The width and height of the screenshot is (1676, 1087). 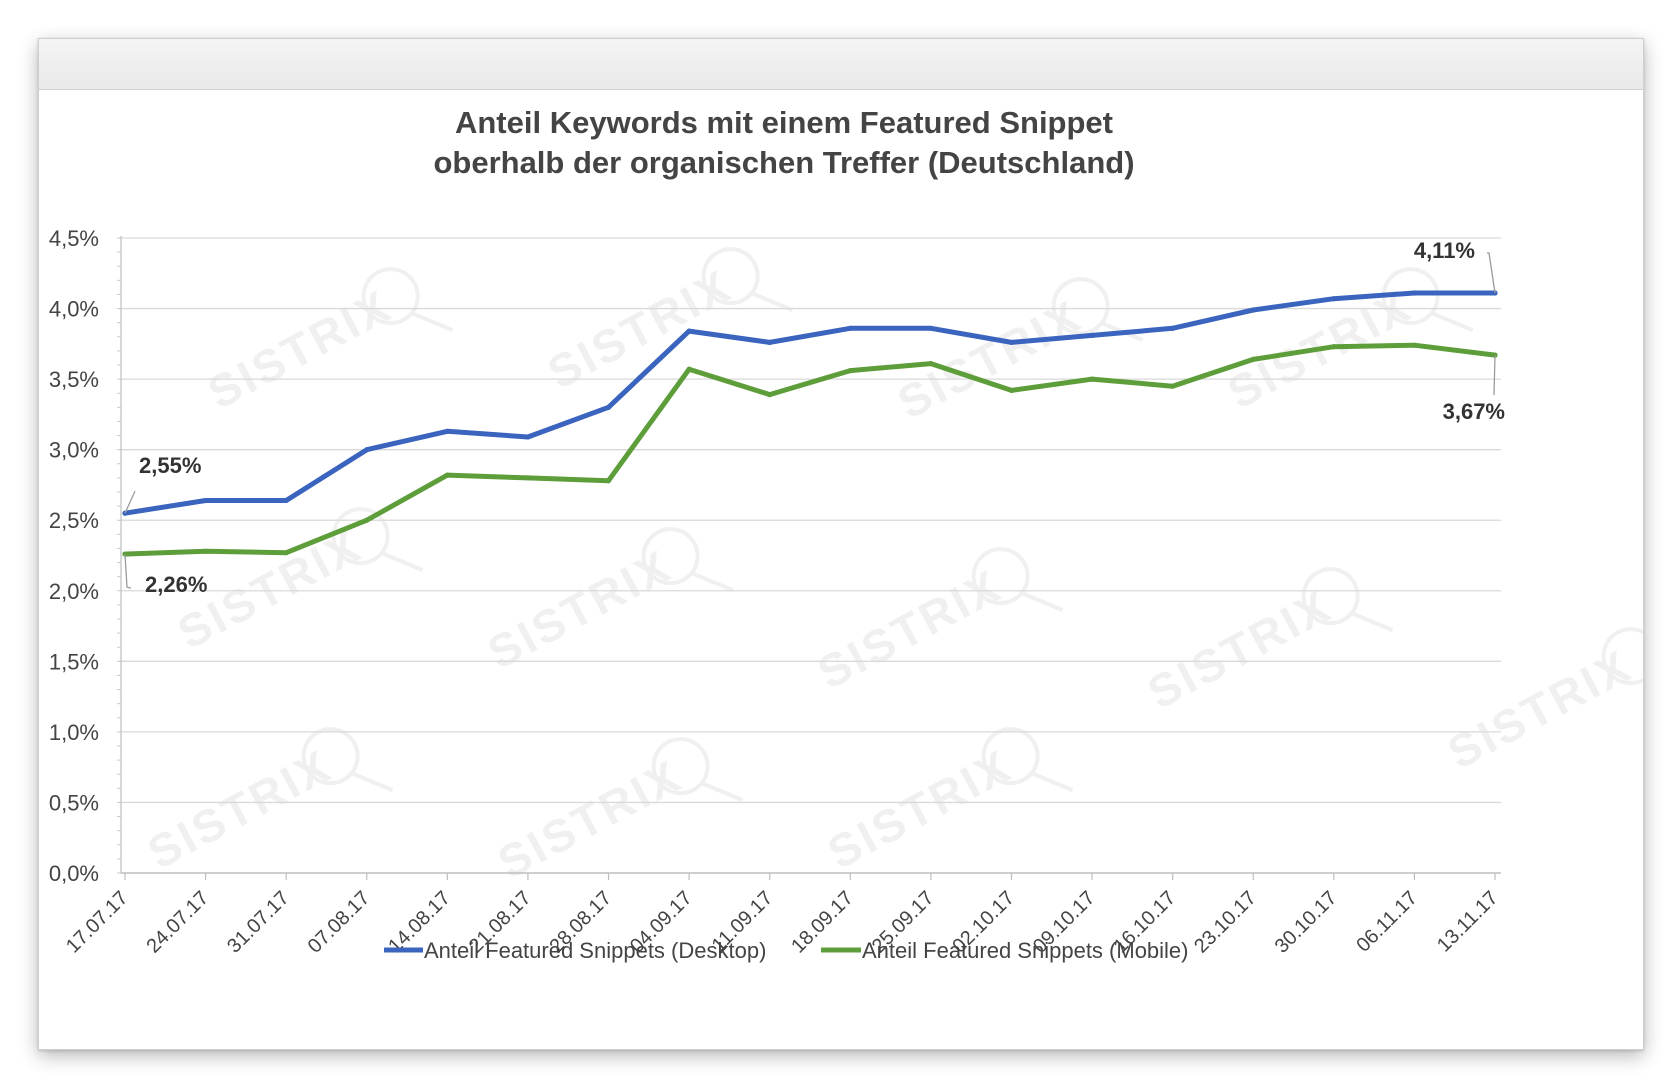 I want to click on y-tick-label: 2,5%, so click(x=74, y=520).